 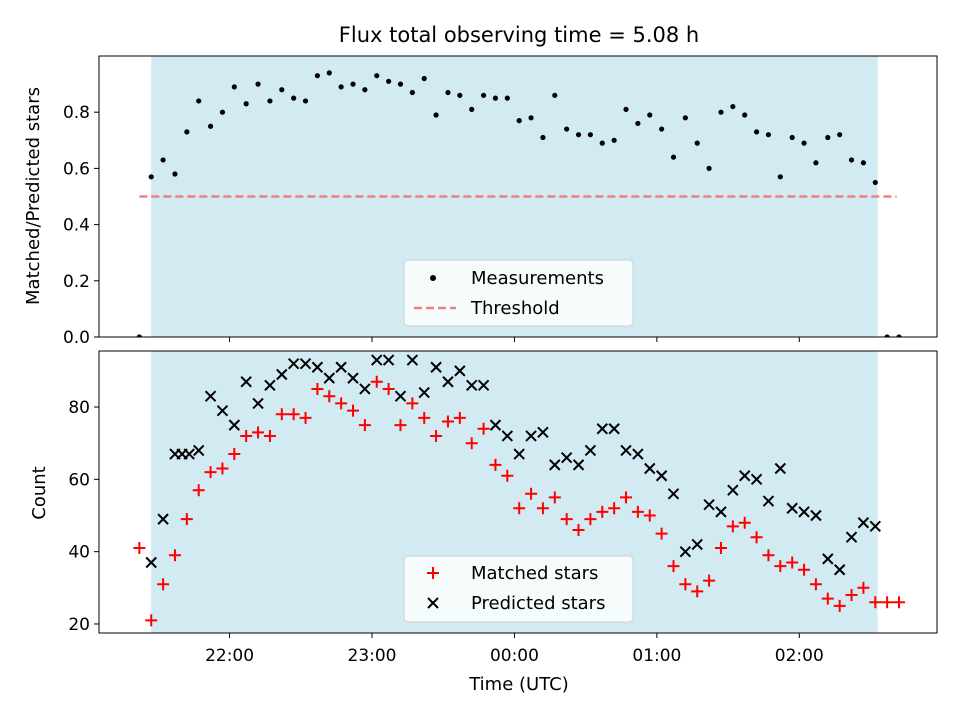 I want to click on count-y-tick-label: 80, so click(x=79, y=408).